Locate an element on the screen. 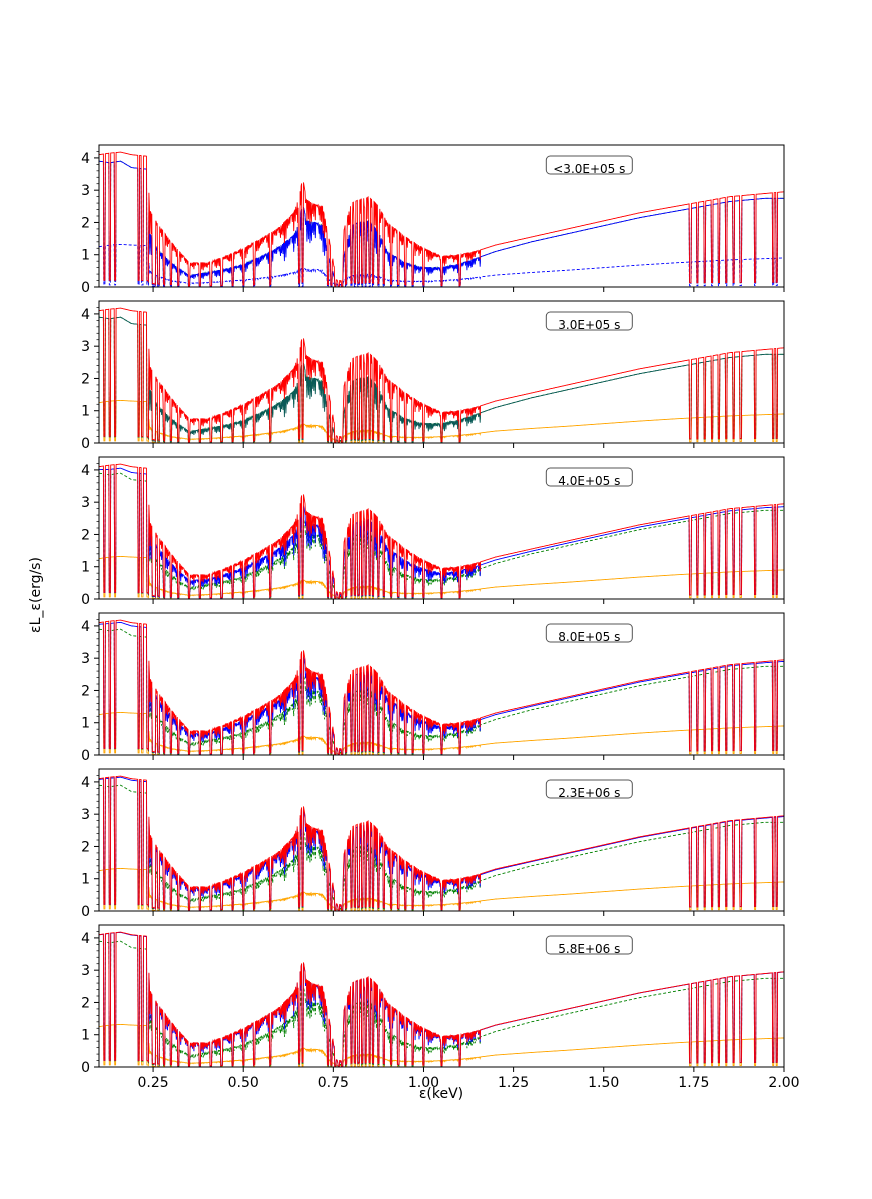 This screenshot has width=872, height=1199. series-baseline-line is located at coordinates (441, 265).